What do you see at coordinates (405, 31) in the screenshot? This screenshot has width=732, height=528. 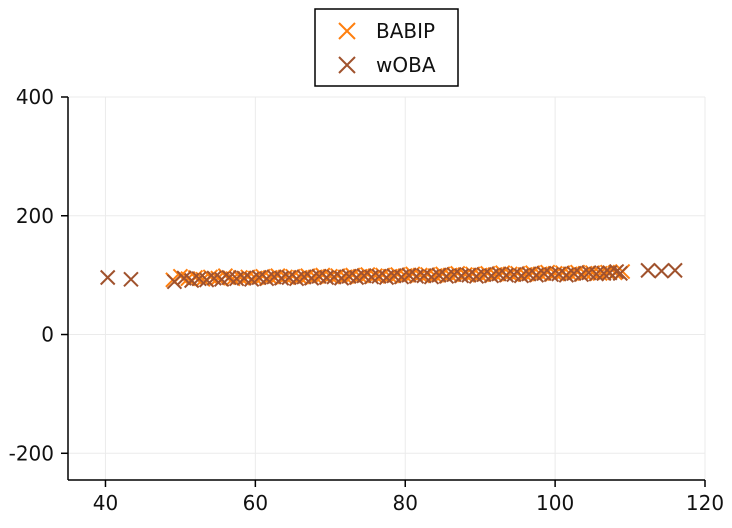 I see `legend-label: BABIP` at bounding box center [405, 31].